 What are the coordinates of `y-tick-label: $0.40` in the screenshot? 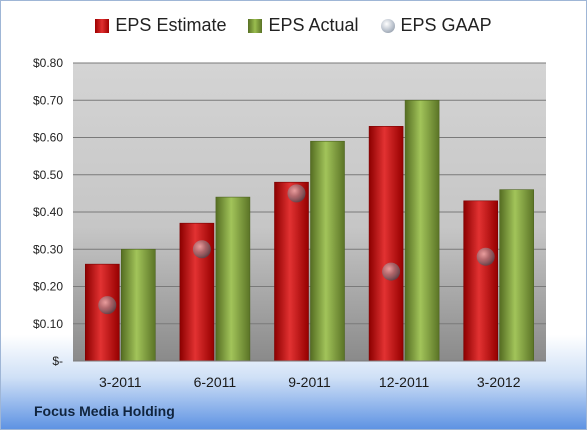 It's located at (48, 212).